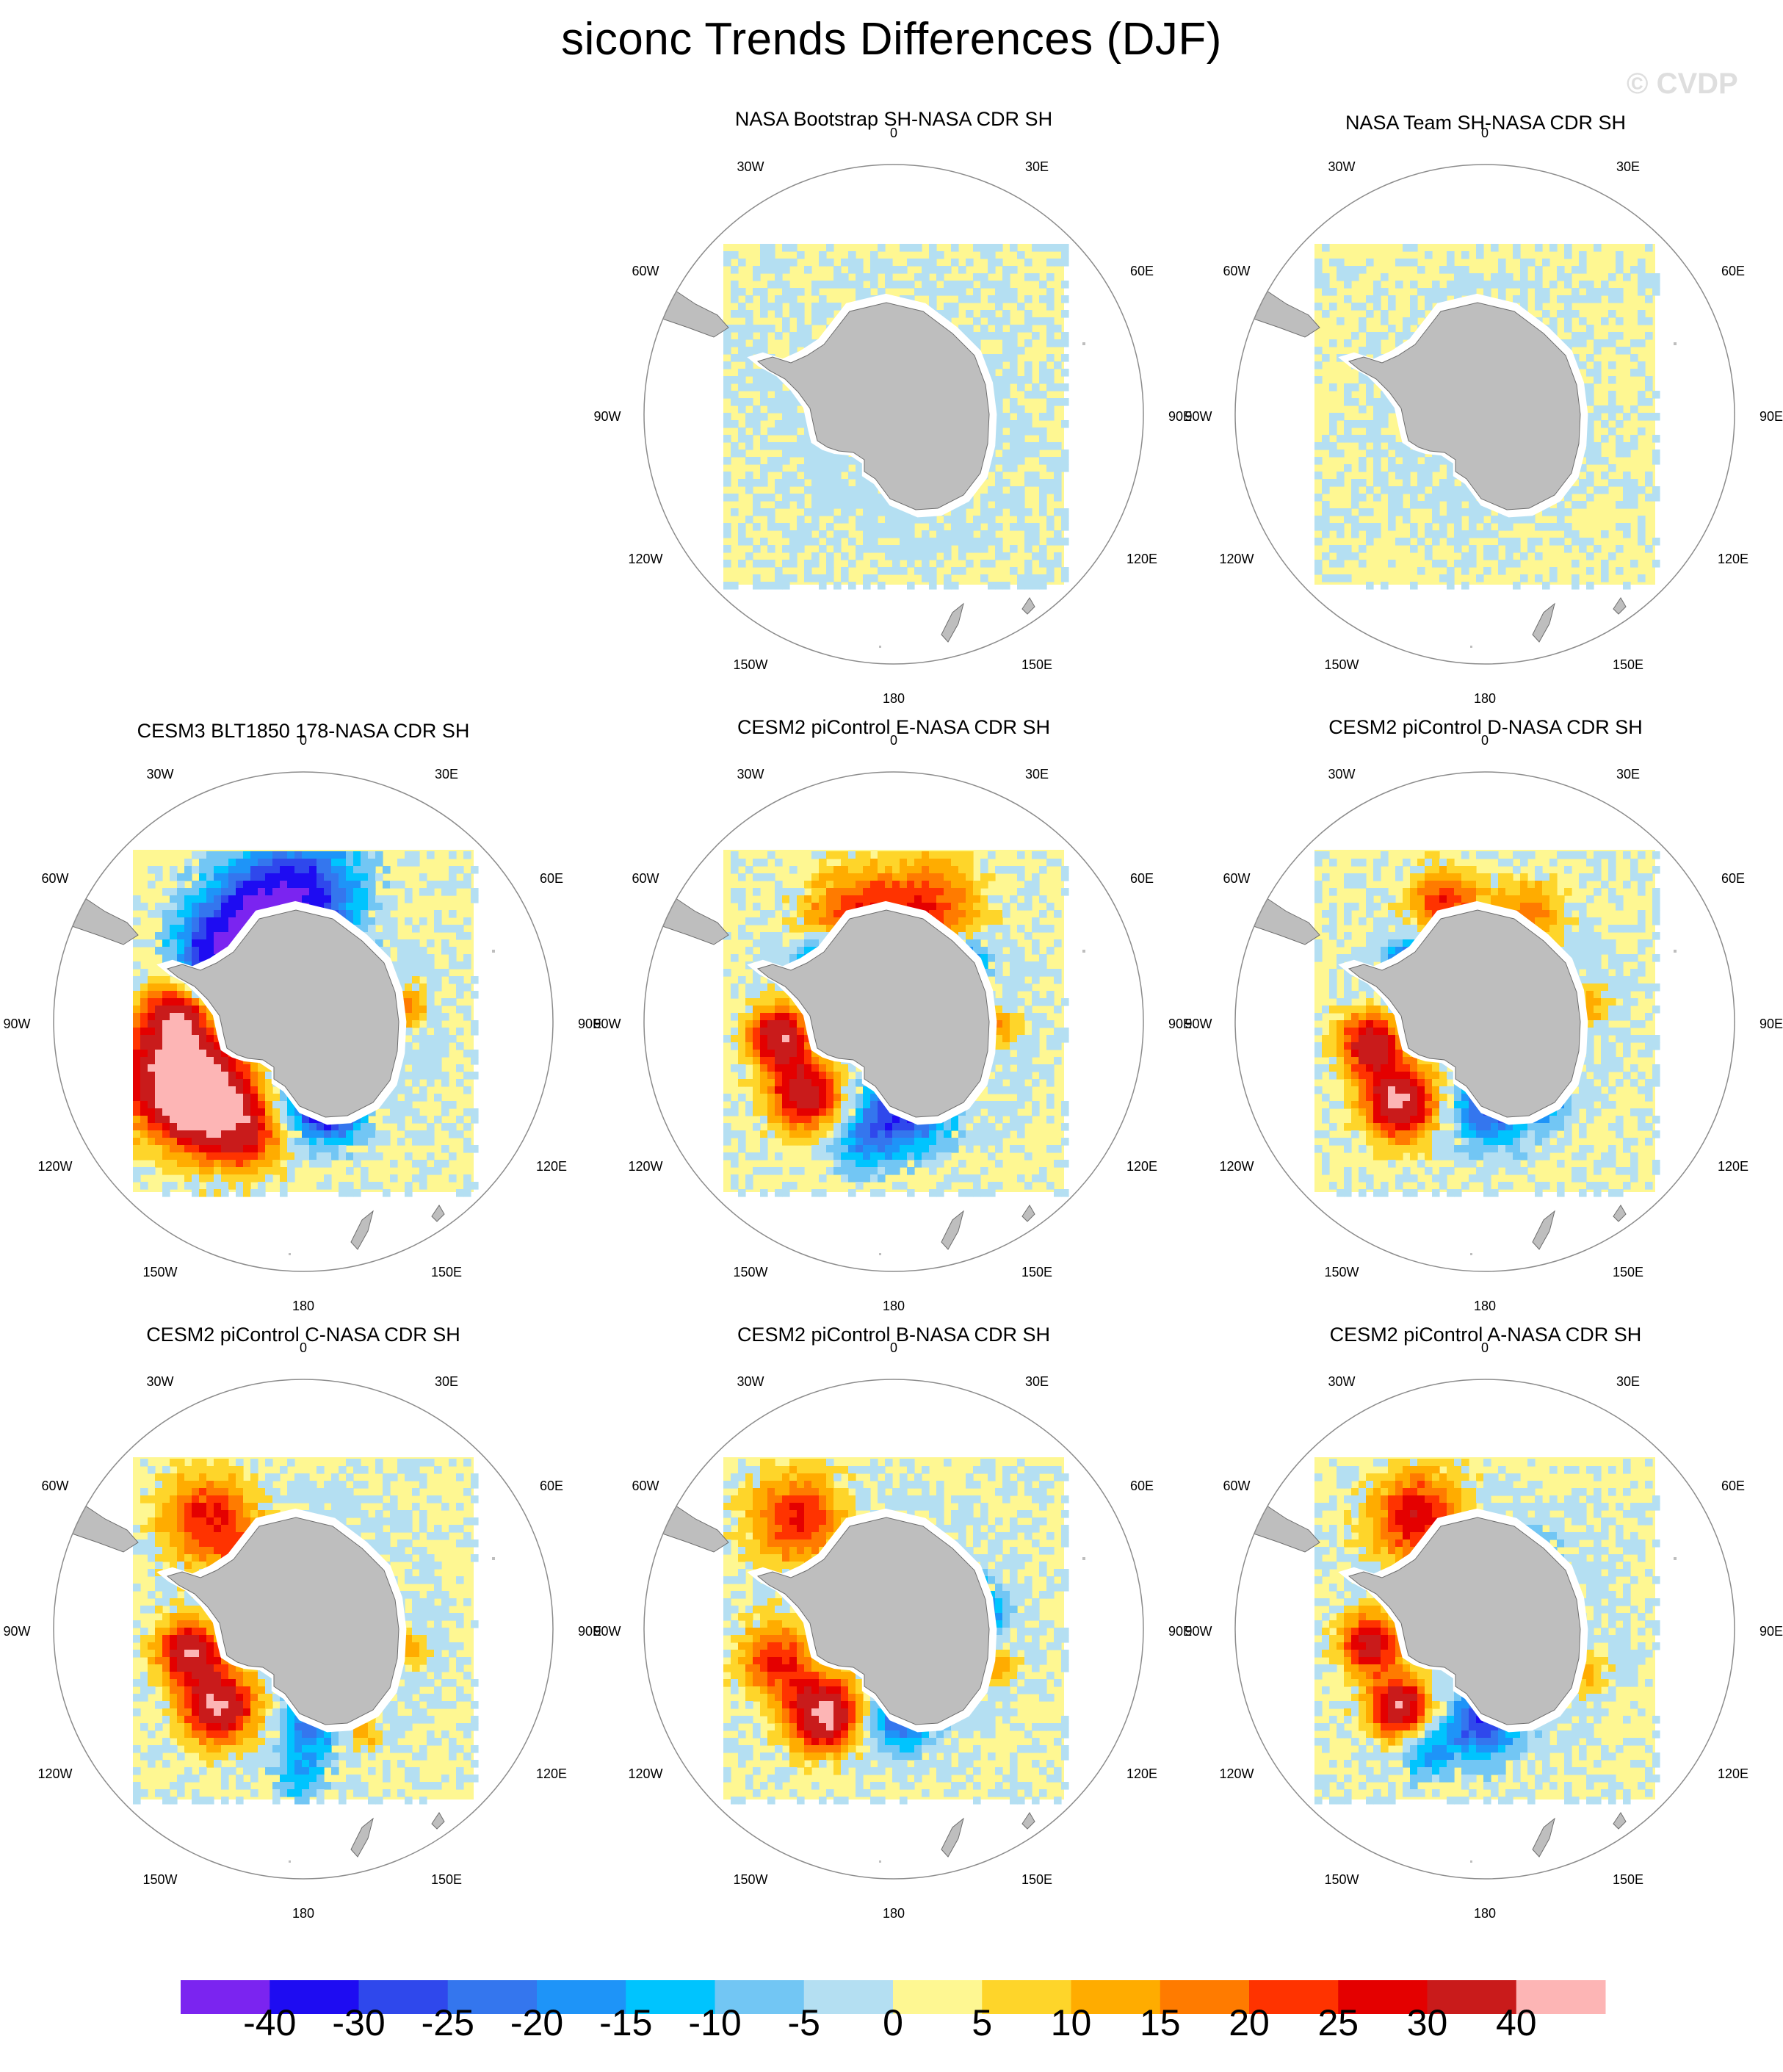  What do you see at coordinates (894, 727) in the screenshot?
I see `panel-title-model-e: CESM2 piControl E-NASA CDR SH` at bounding box center [894, 727].